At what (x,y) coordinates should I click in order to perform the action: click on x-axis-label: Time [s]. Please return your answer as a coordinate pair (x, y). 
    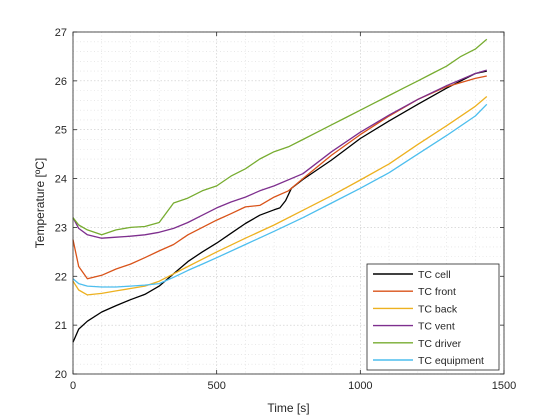
    Looking at the image, I should click on (288, 408).